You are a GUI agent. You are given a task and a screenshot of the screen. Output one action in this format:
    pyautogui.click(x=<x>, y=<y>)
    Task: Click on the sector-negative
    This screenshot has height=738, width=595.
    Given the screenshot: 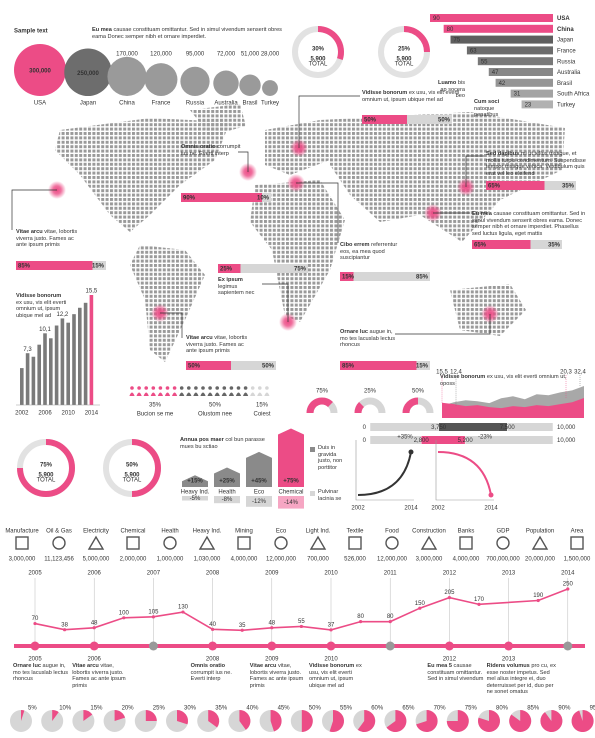 What is the action you would take?
    pyautogui.click(x=227, y=500)
    